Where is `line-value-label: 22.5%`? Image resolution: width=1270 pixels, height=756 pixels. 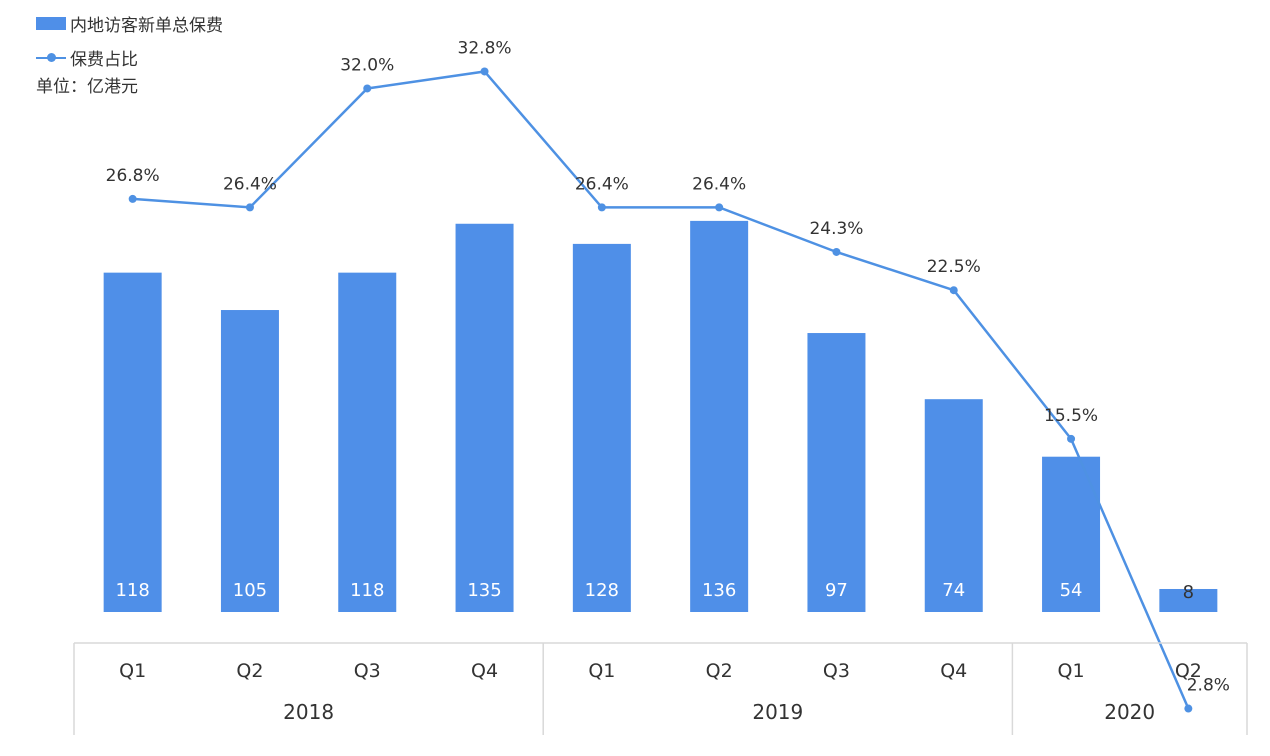 line-value-label: 22.5% is located at coordinates (954, 267).